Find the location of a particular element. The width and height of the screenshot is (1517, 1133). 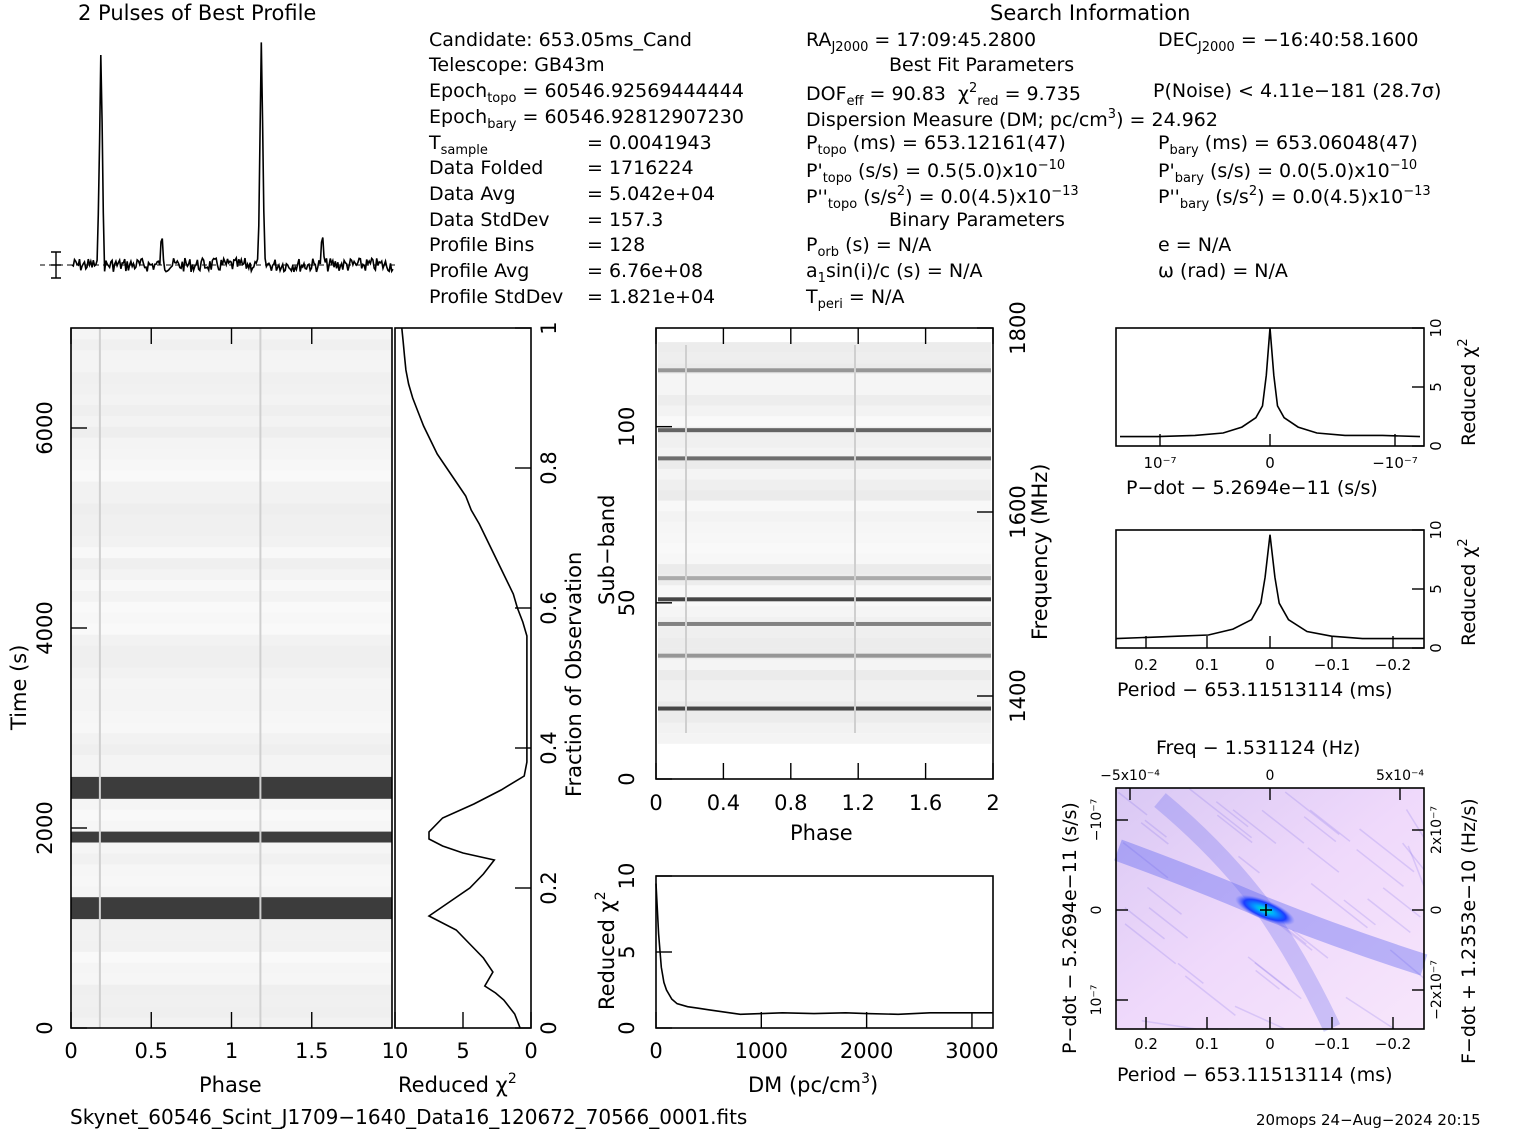

pp-right-tick-label: 2x10⁻⁷ is located at coordinates (1437, 830).